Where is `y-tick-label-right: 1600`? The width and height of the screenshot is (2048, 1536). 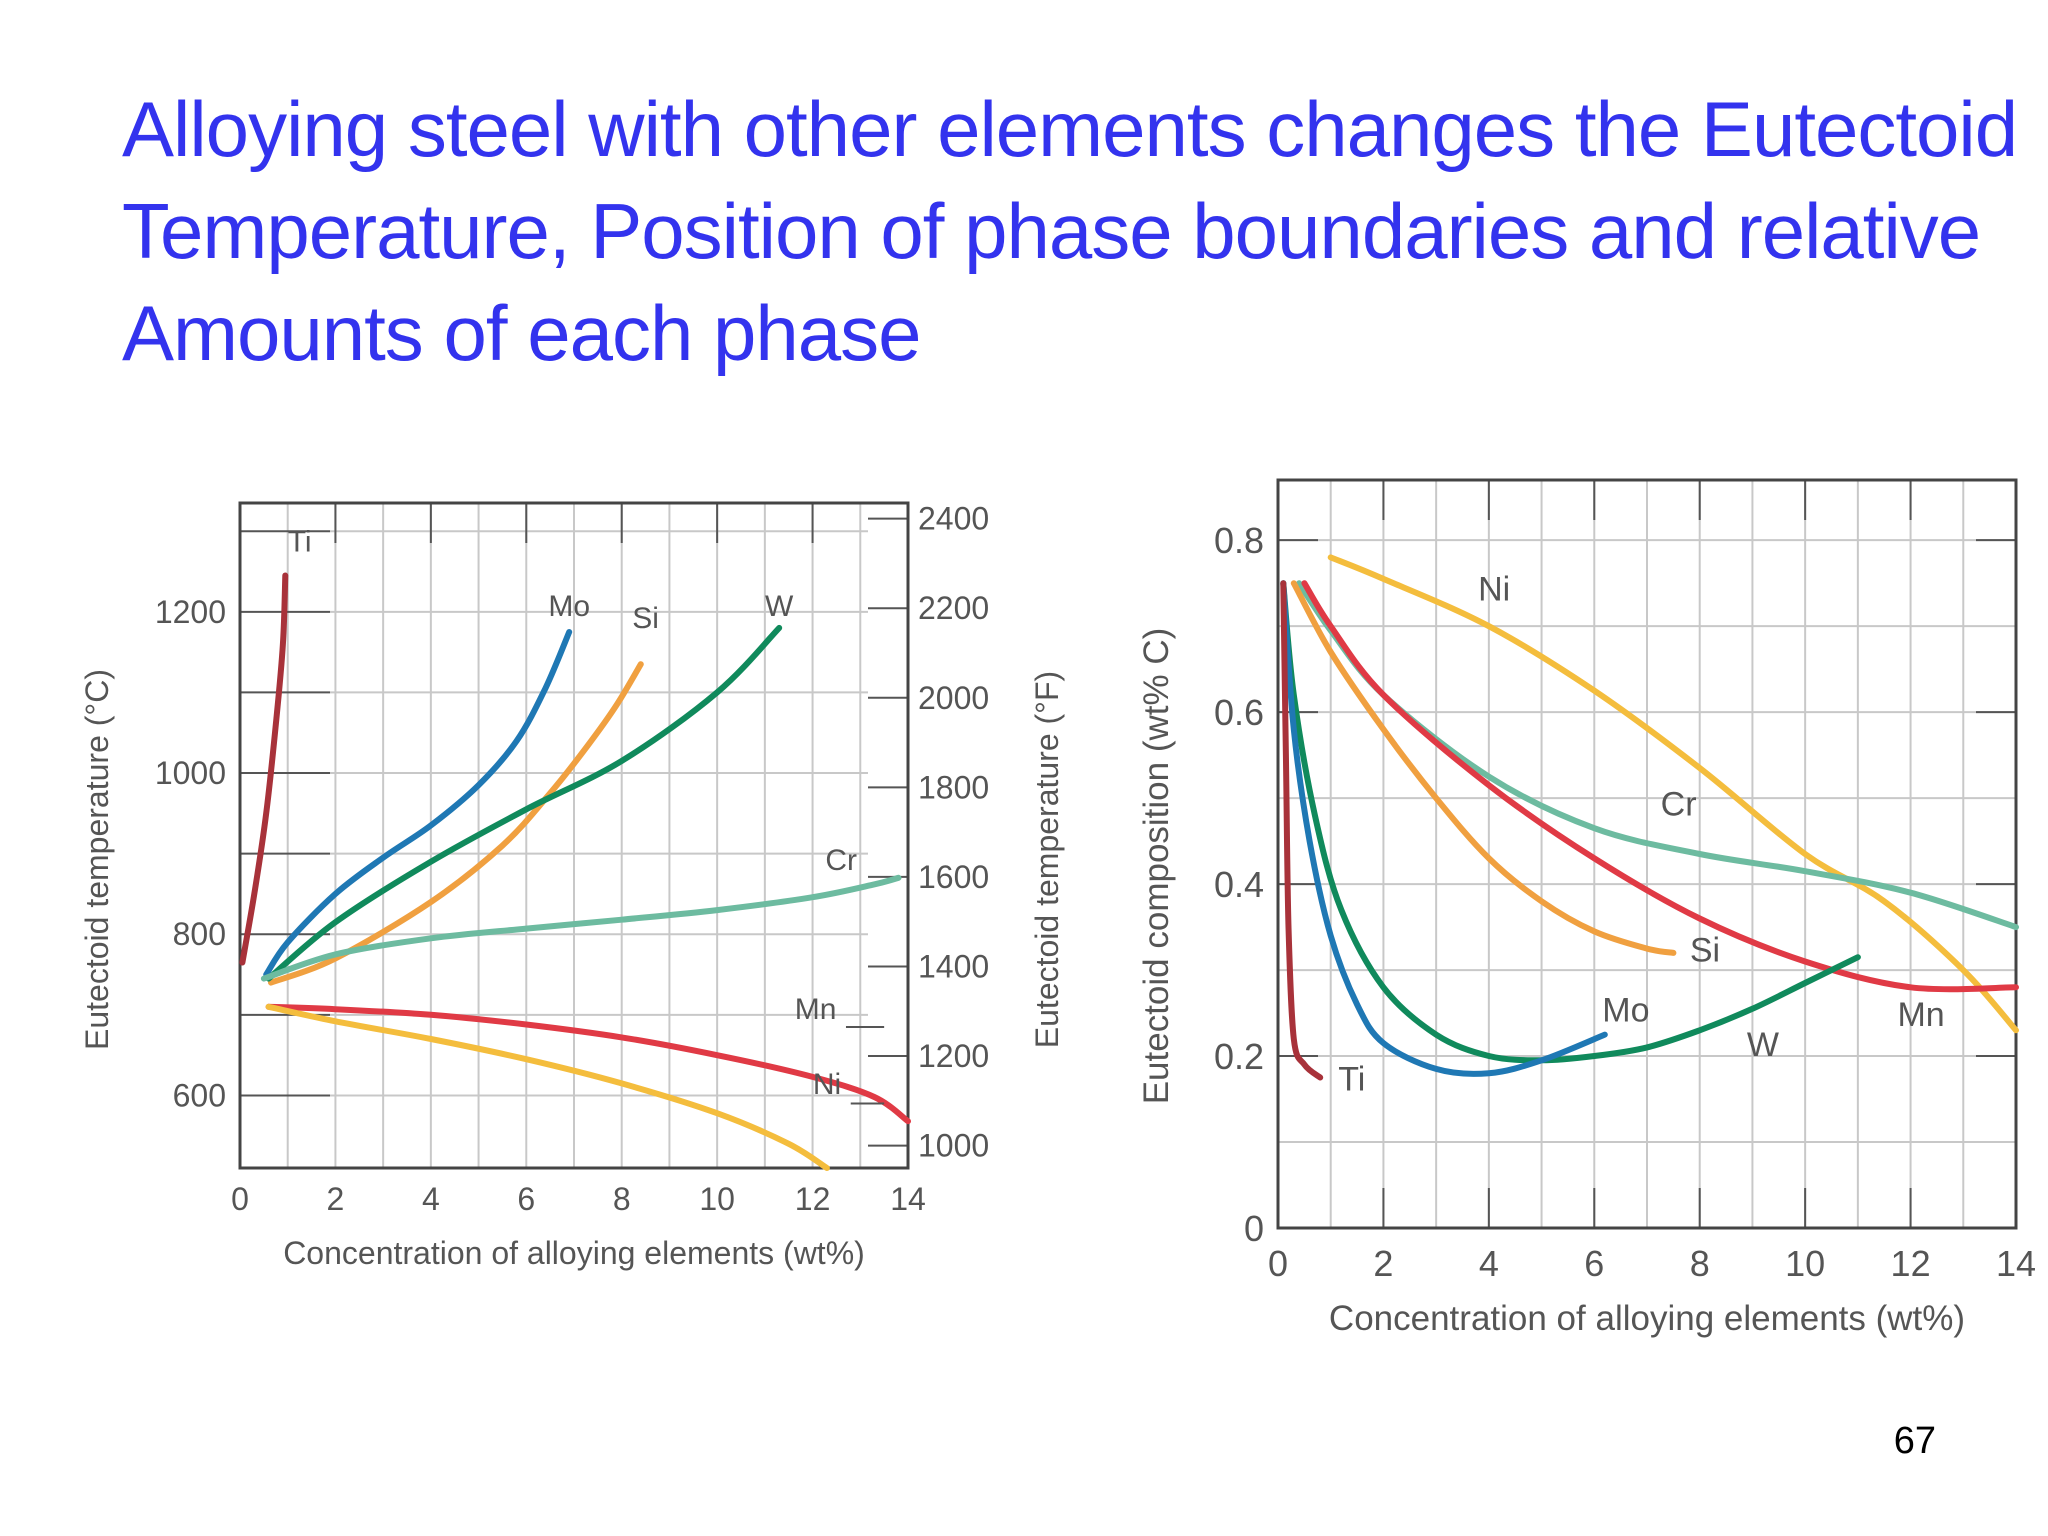 y-tick-label-right: 1600 is located at coordinates (953, 877).